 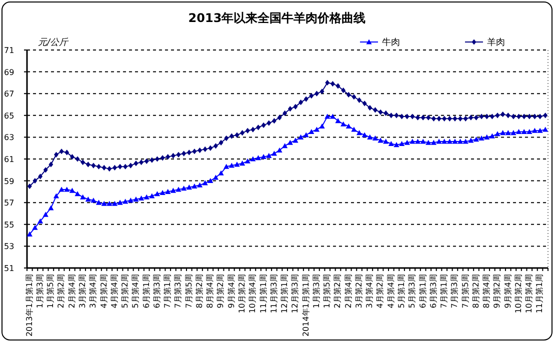 What do you see at coordinates (9, 268) in the screenshot?
I see `y-tick-label: 51` at bounding box center [9, 268].